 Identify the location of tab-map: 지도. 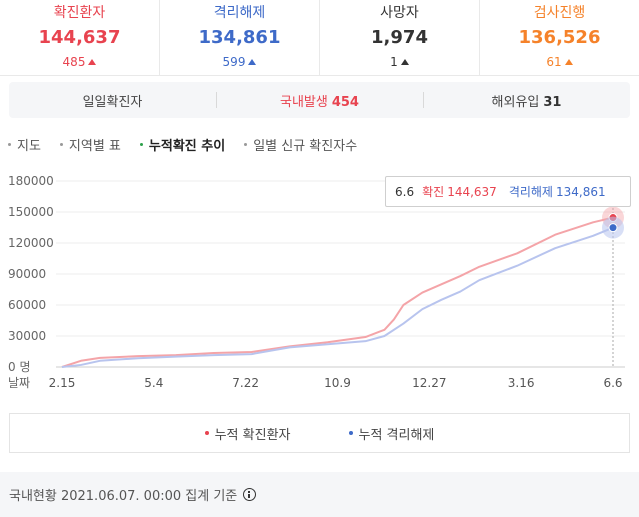
(24, 144).